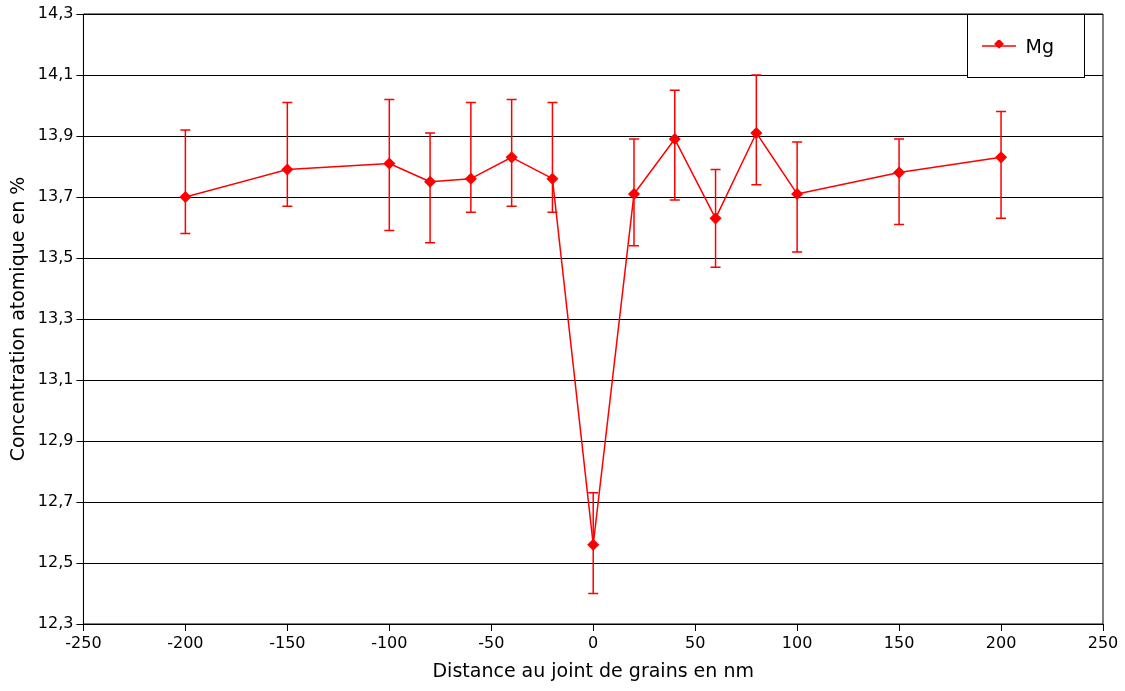 The height and width of the screenshot is (691, 1125). What do you see at coordinates (287, 642) in the screenshot?
I see `x-tick-label: -150` at bounding box center [287, 642].